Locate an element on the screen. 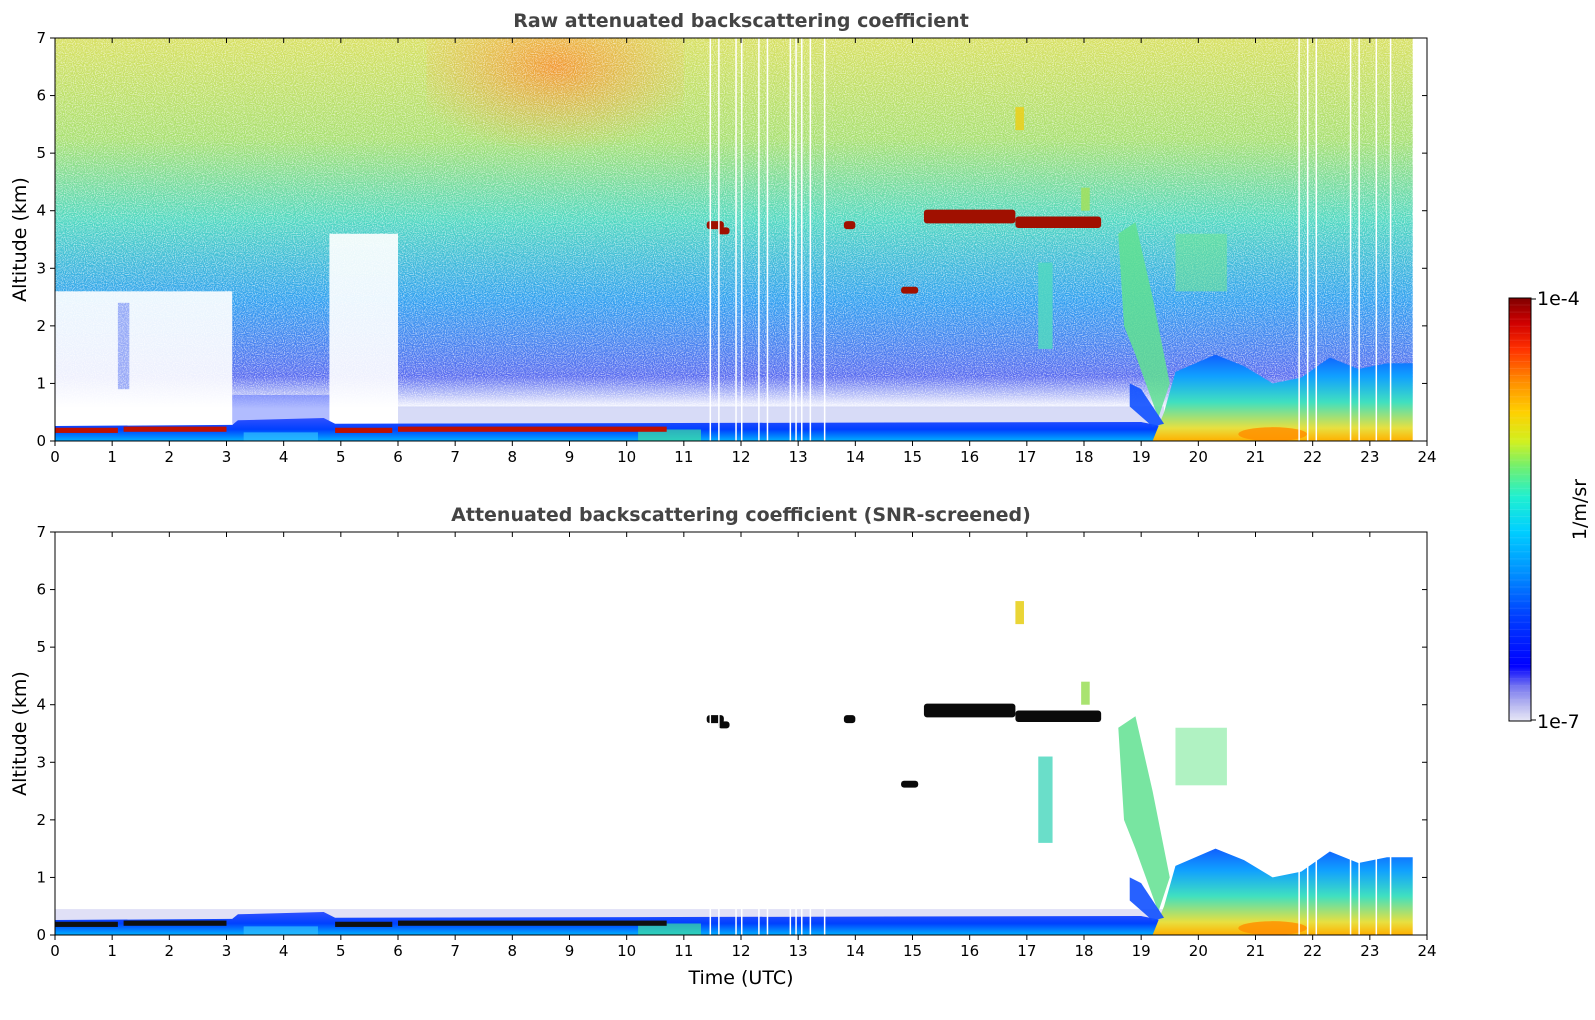  convective-boundary-layer is located at coordinates (1282, 891).